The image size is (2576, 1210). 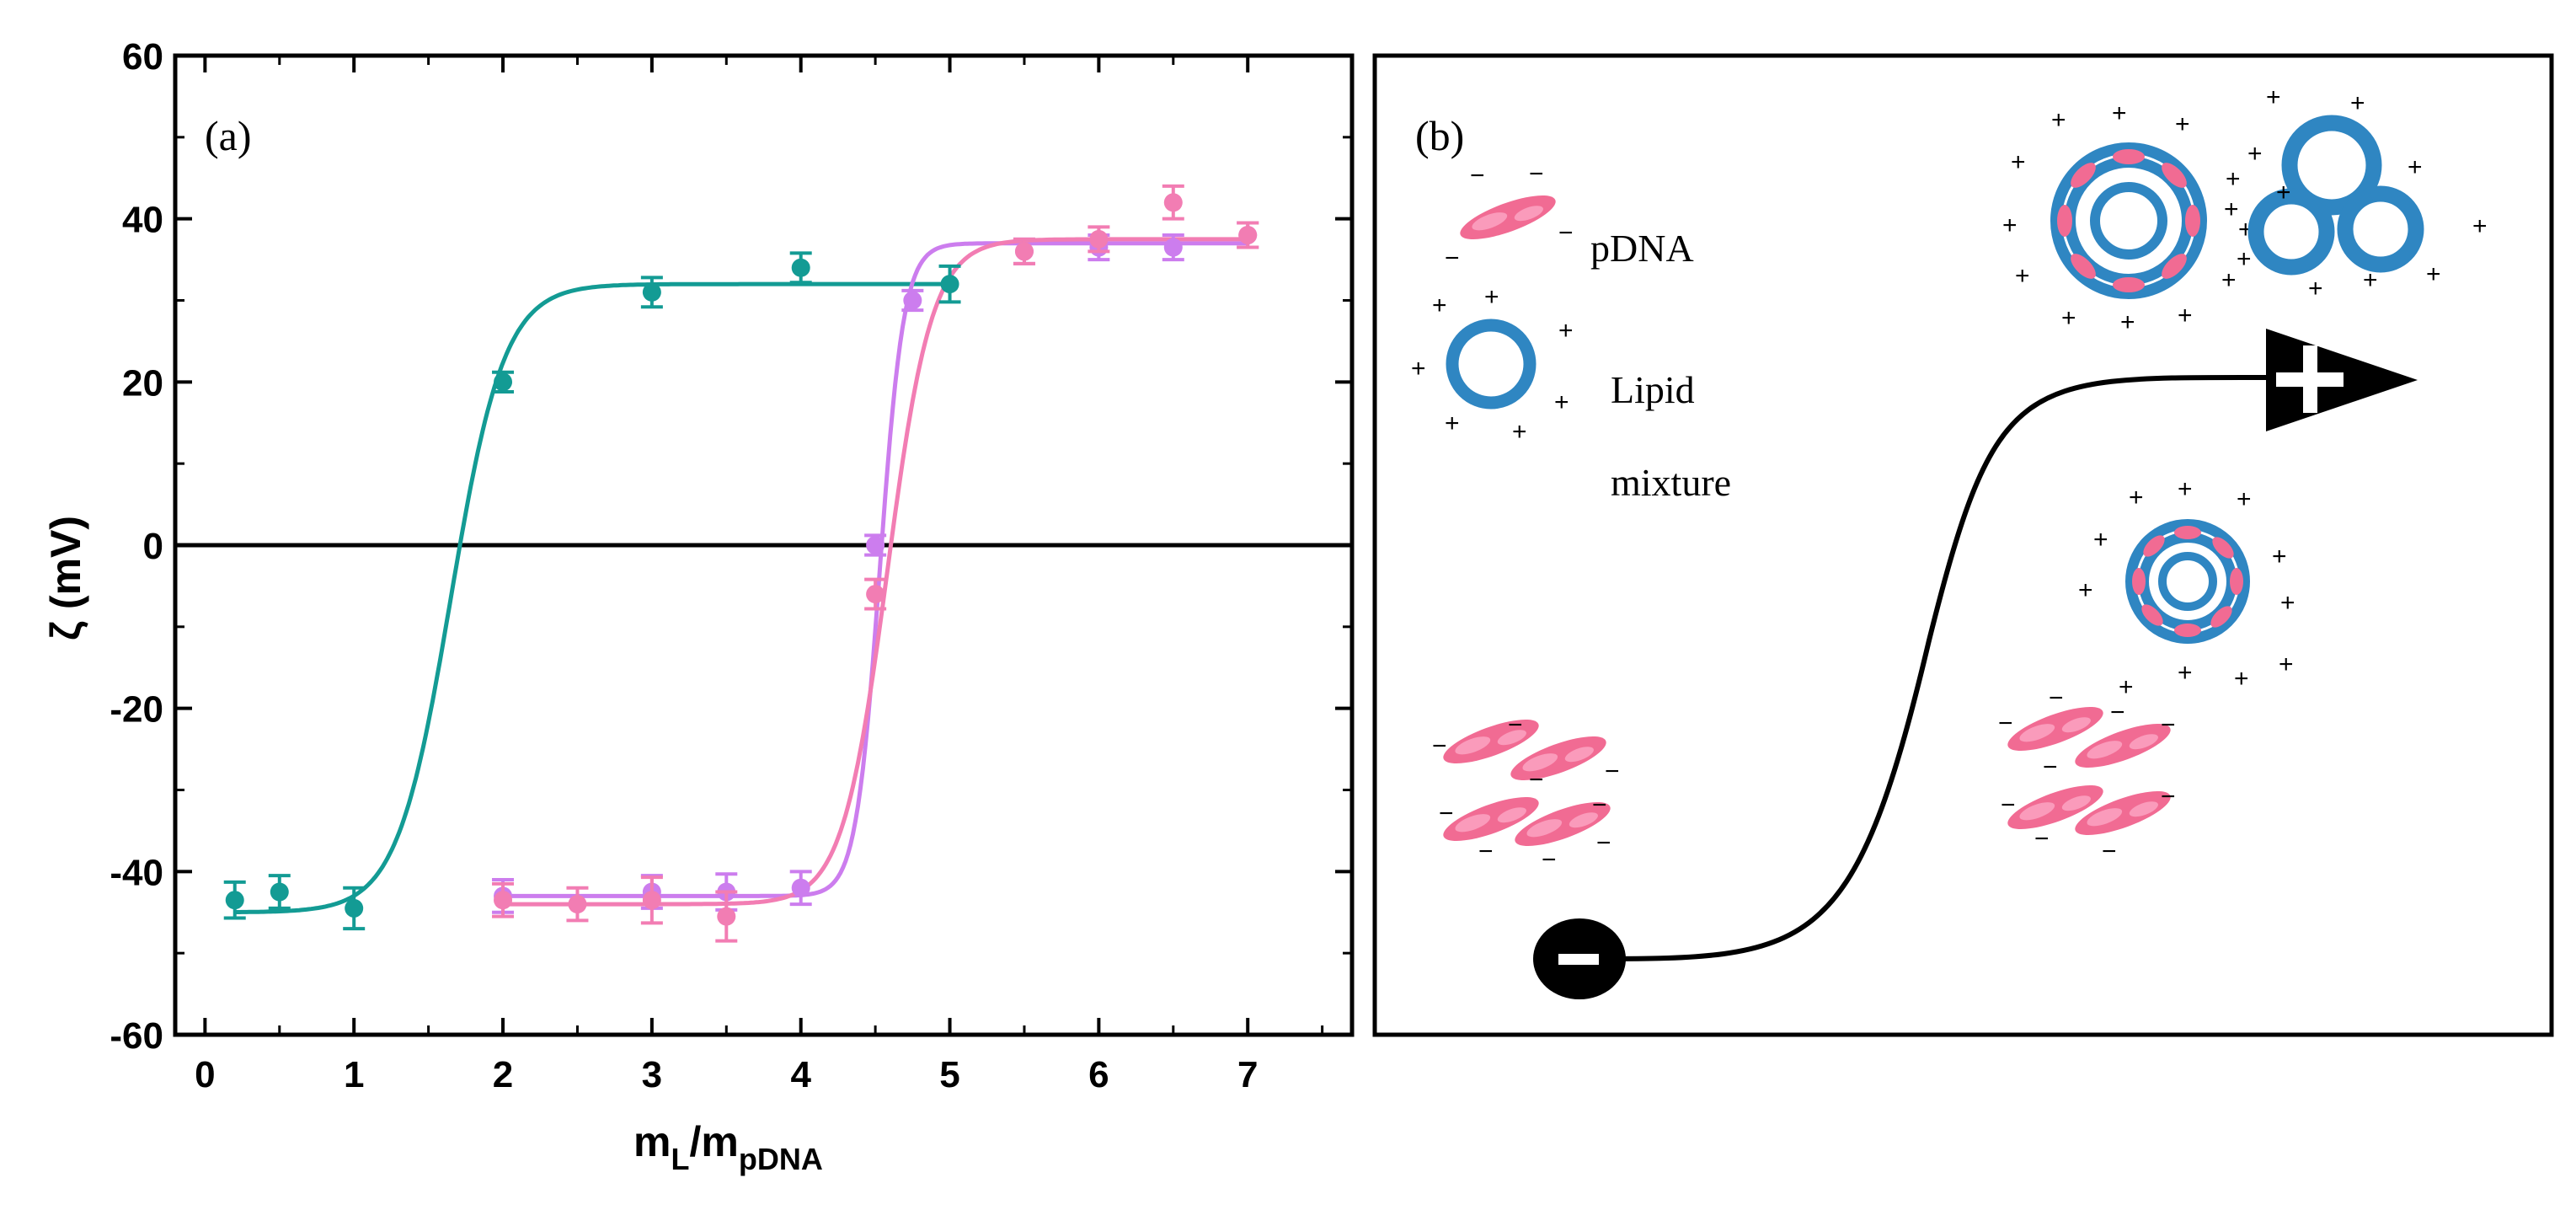 What do you see at coordinates (142, 220) in the screenshot?
I see `y-tick-label: 40` at bounding box center [142, 220].